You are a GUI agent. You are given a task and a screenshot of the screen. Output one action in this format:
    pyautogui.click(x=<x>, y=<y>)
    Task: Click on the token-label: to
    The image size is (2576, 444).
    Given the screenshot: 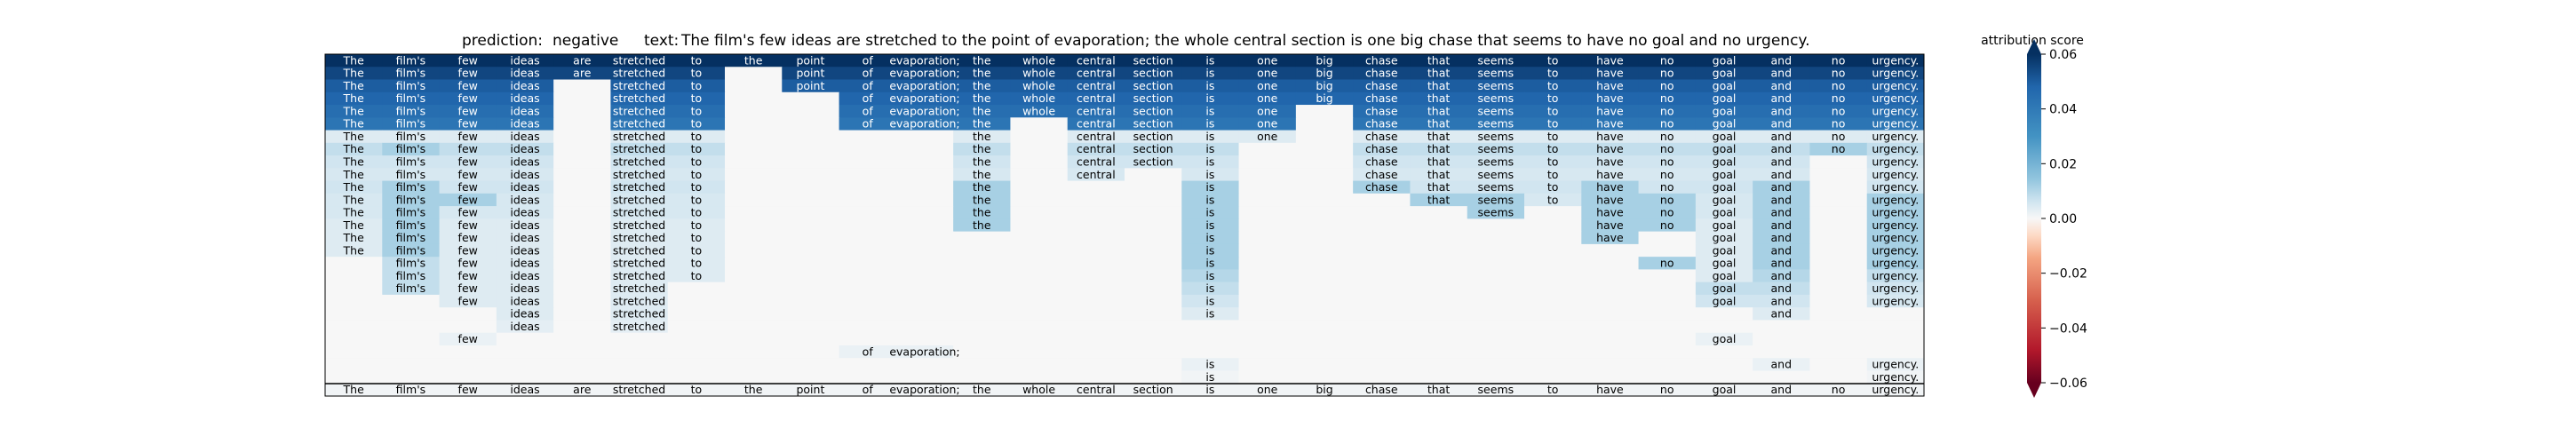 What is the action you would take?
    pyautogui.click(x=697, y=250)
    